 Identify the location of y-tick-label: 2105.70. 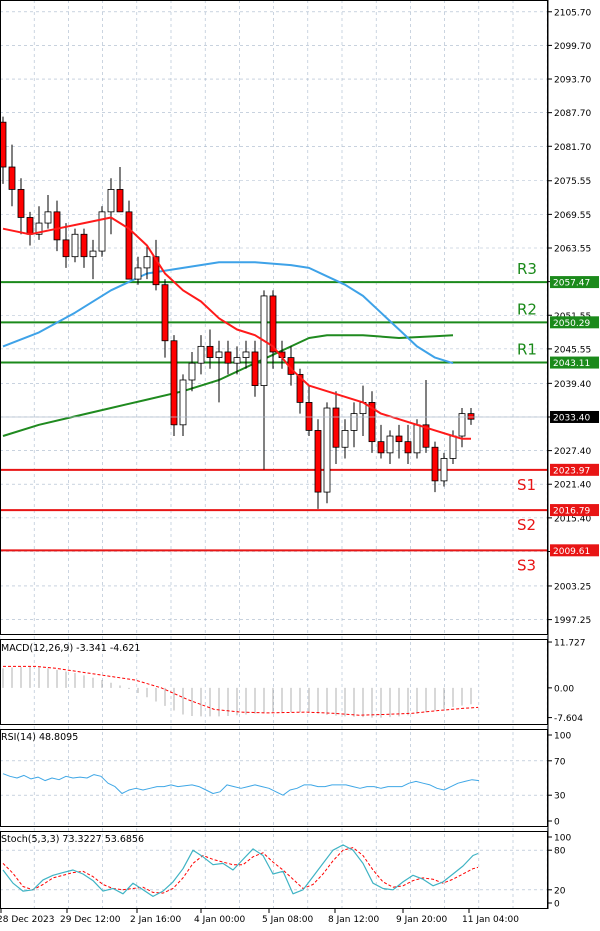
(572, 13).